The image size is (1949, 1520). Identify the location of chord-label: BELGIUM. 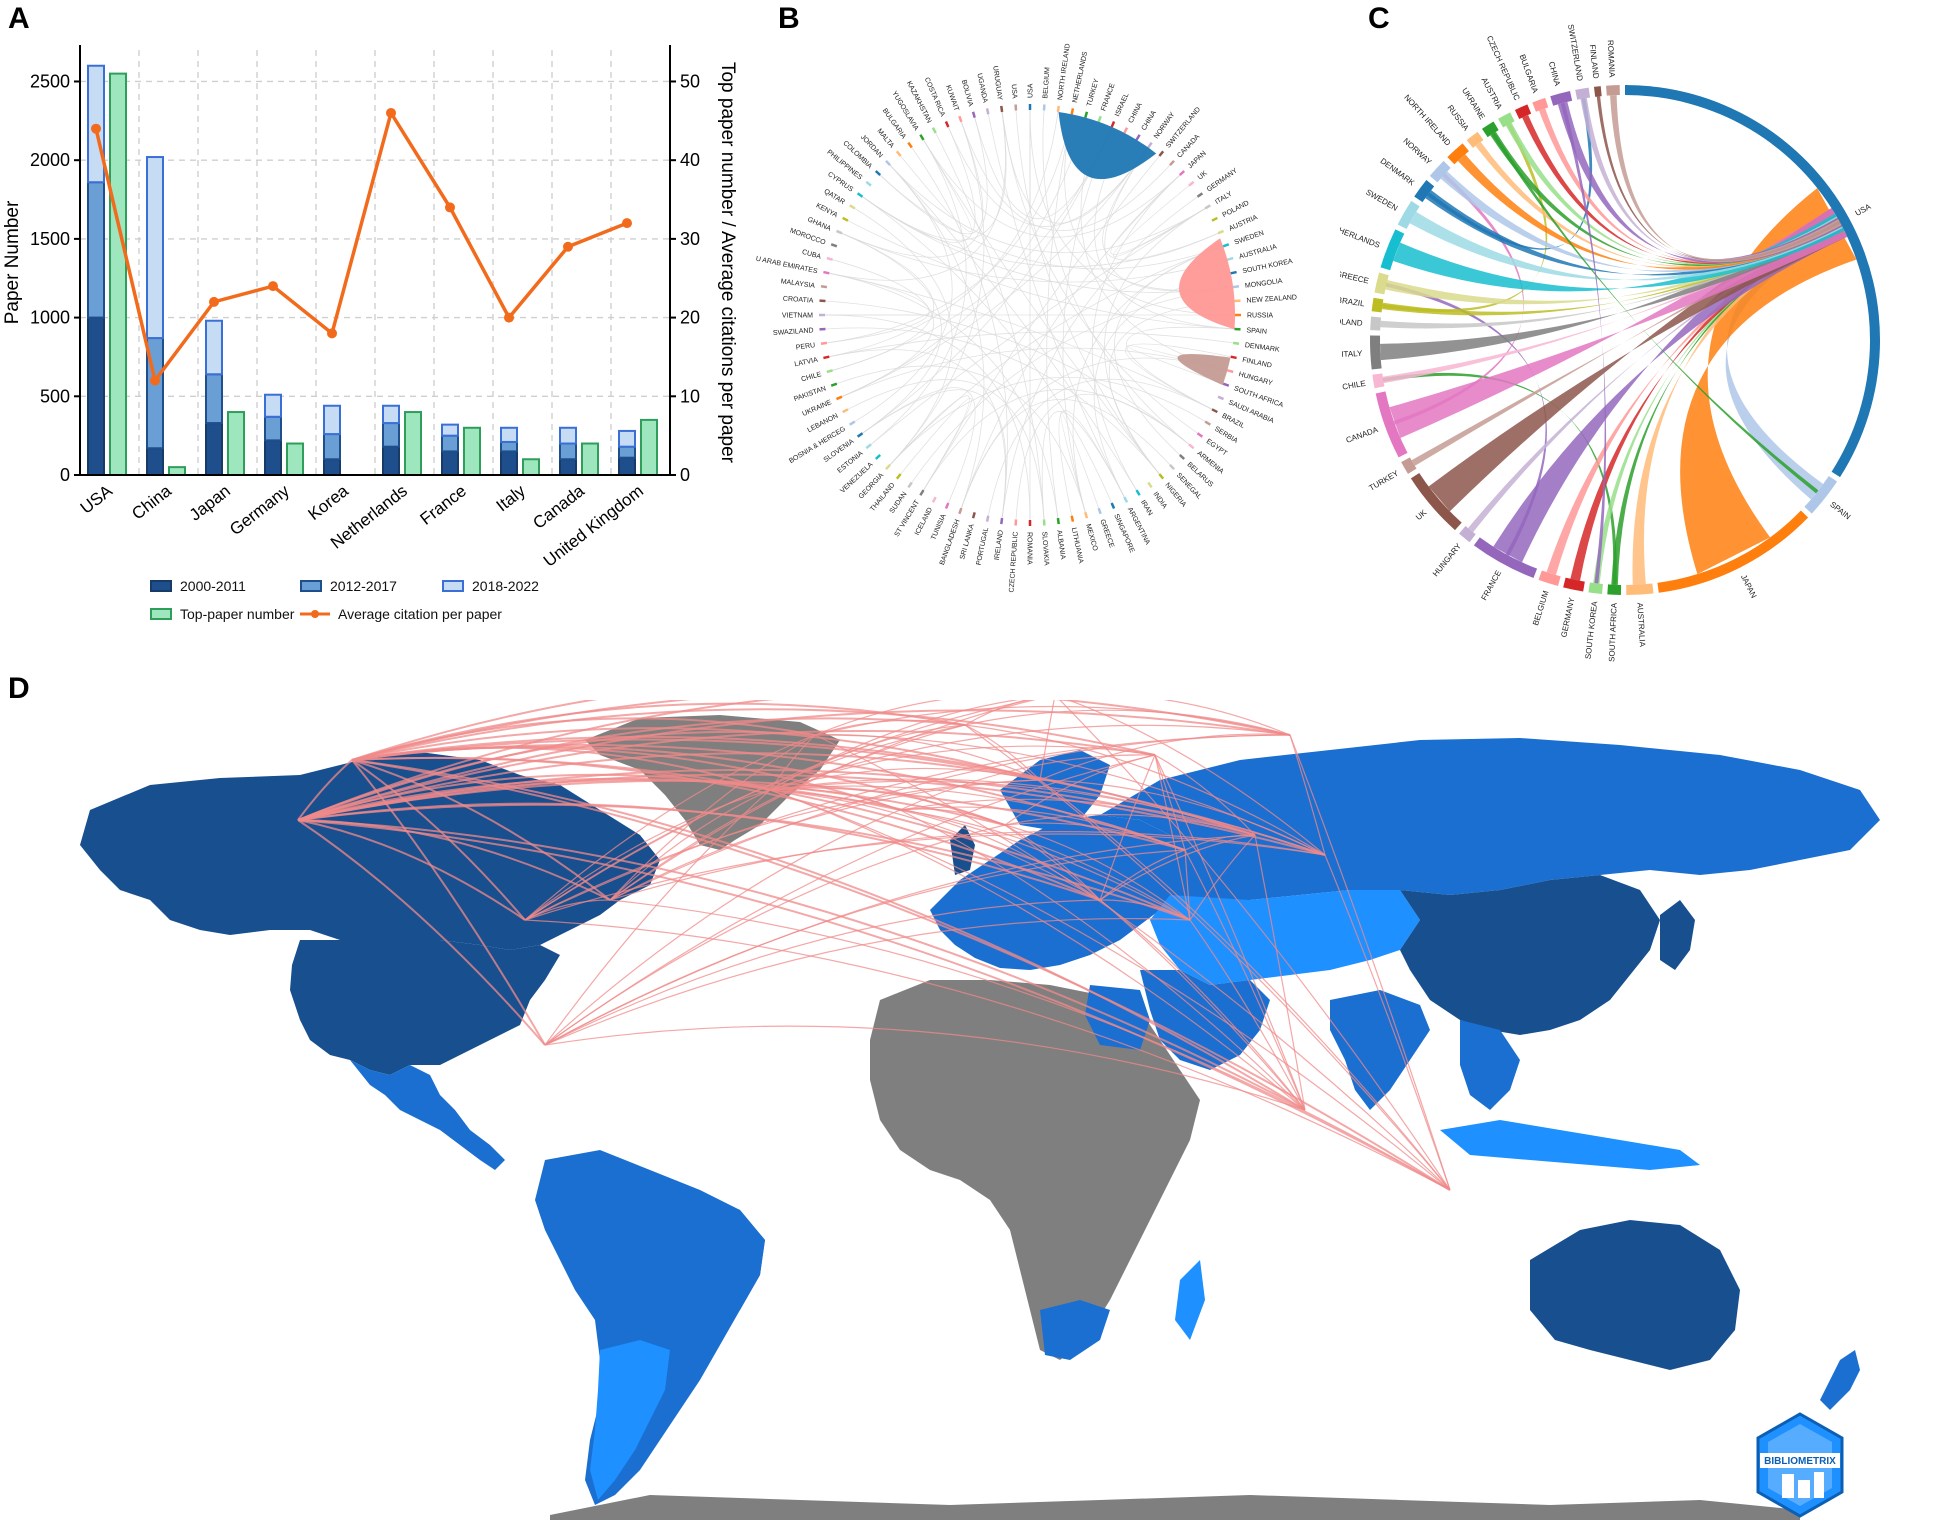
(1046, 83).